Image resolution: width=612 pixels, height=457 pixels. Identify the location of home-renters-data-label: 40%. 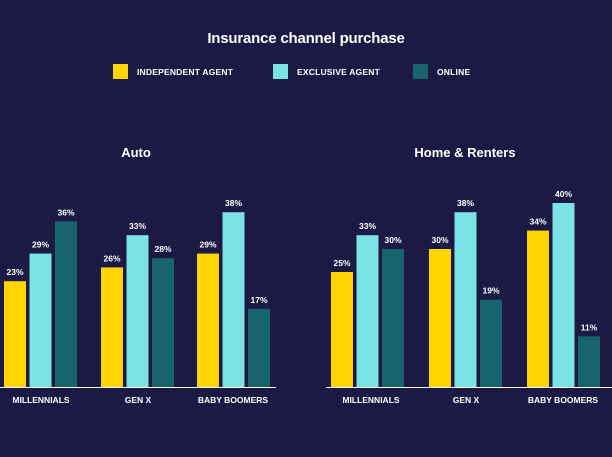
(563, 194).